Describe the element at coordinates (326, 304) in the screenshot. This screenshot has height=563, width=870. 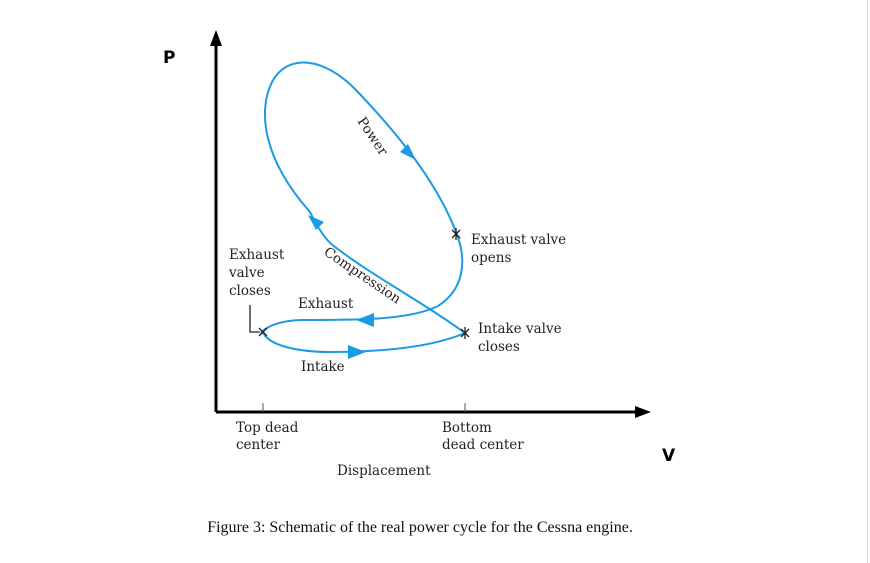
I see `exhaust-label: Exhaust` at that location.